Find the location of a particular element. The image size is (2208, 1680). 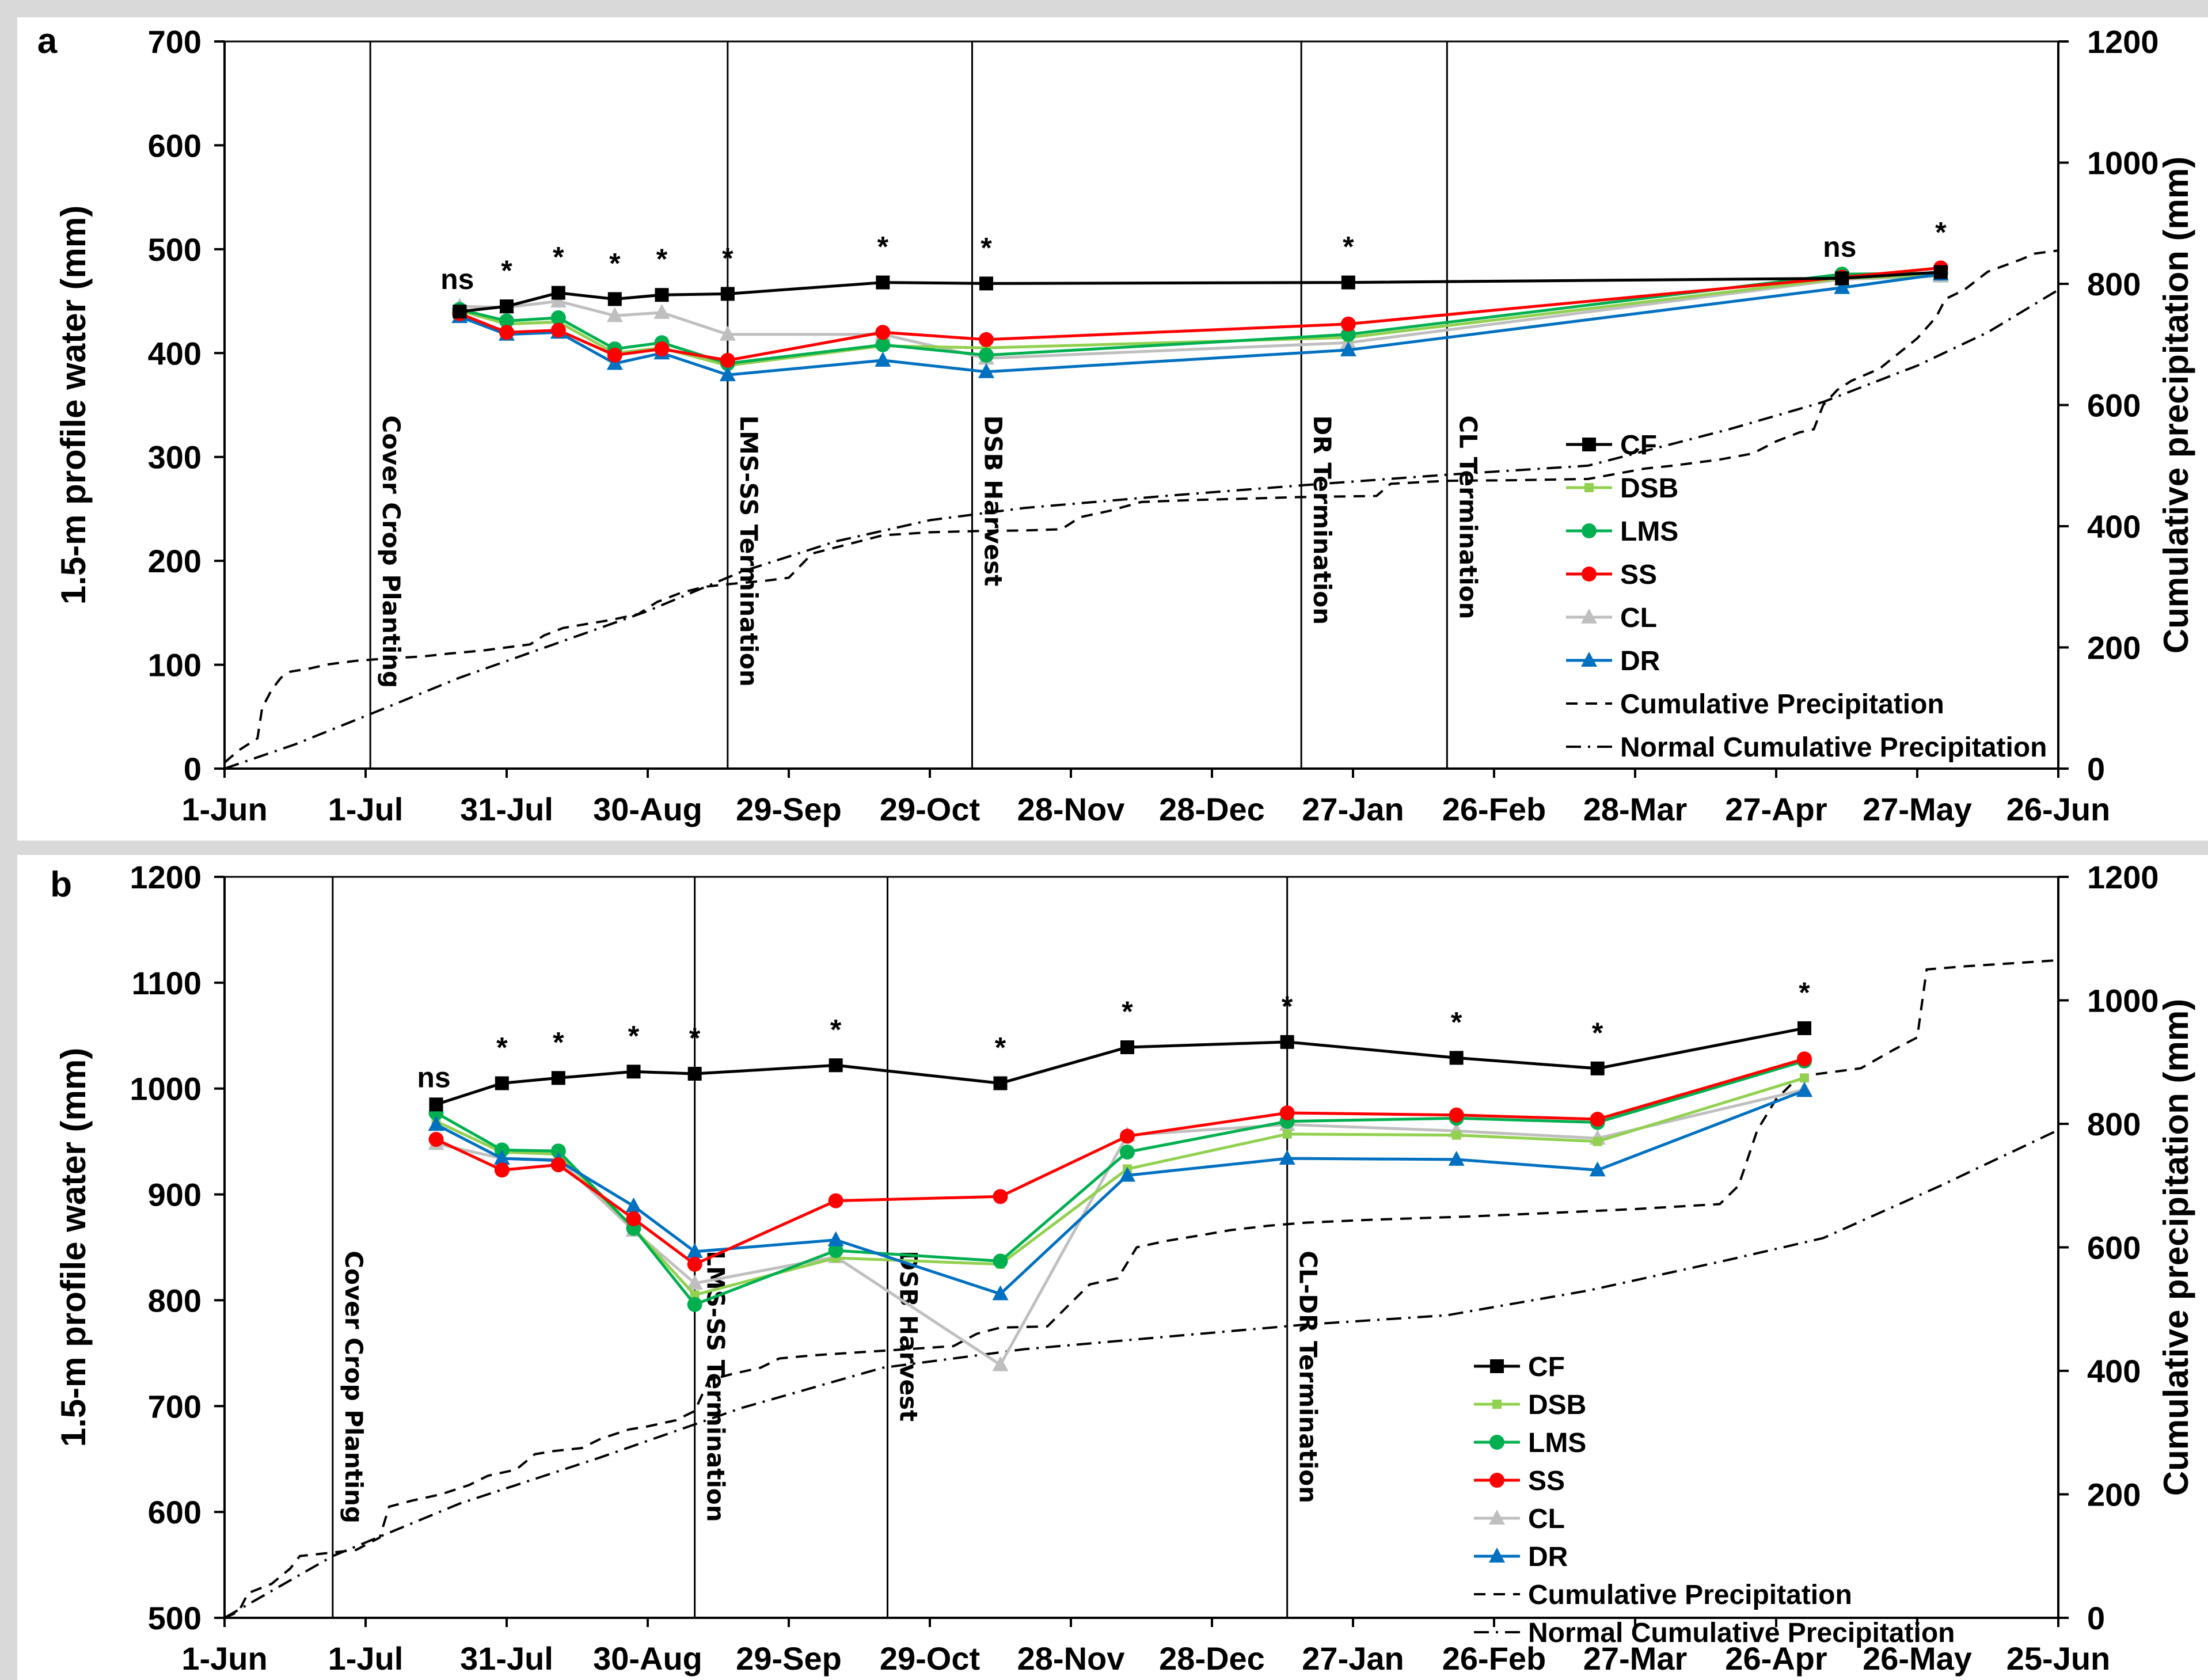

x-tick-label: 27-May is located at coordinates (1918, 809).